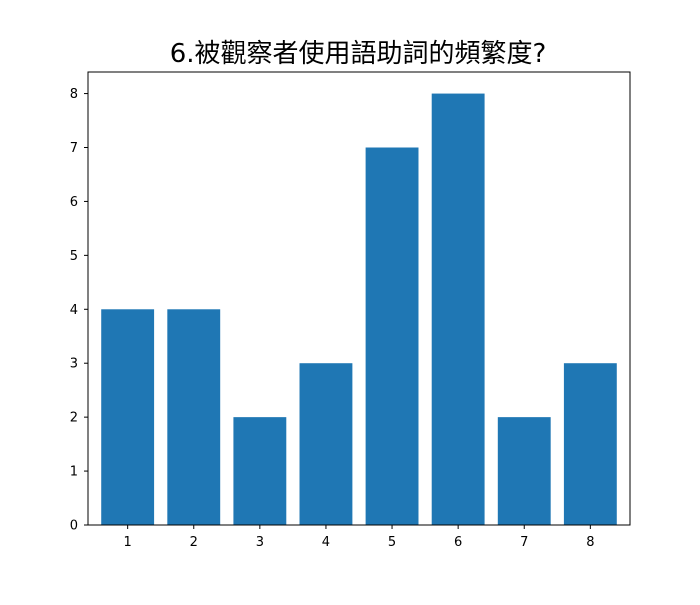 This screenshot has height=605, width=700. I want to click on y-tick-label: 3, so click(74, 364).